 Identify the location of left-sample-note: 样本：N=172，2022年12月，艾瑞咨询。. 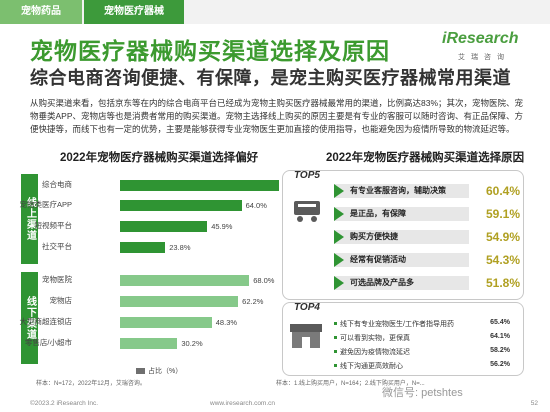
(91, 384).